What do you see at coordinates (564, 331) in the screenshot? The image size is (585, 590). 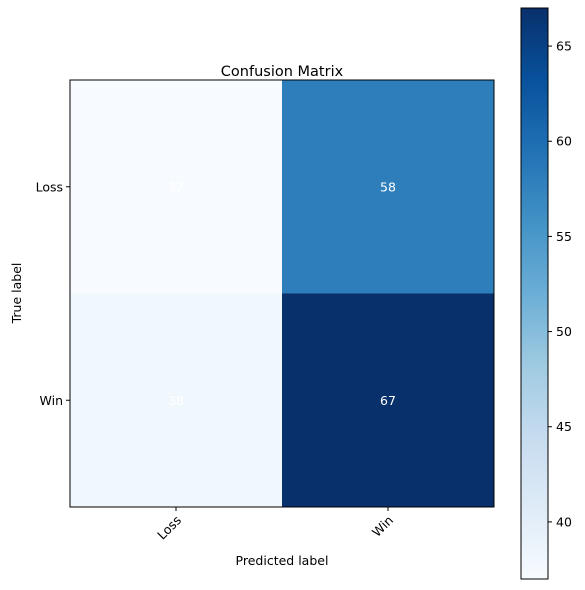 I see `colorbar-tick-label: 50` at bounding box center [564, 331].